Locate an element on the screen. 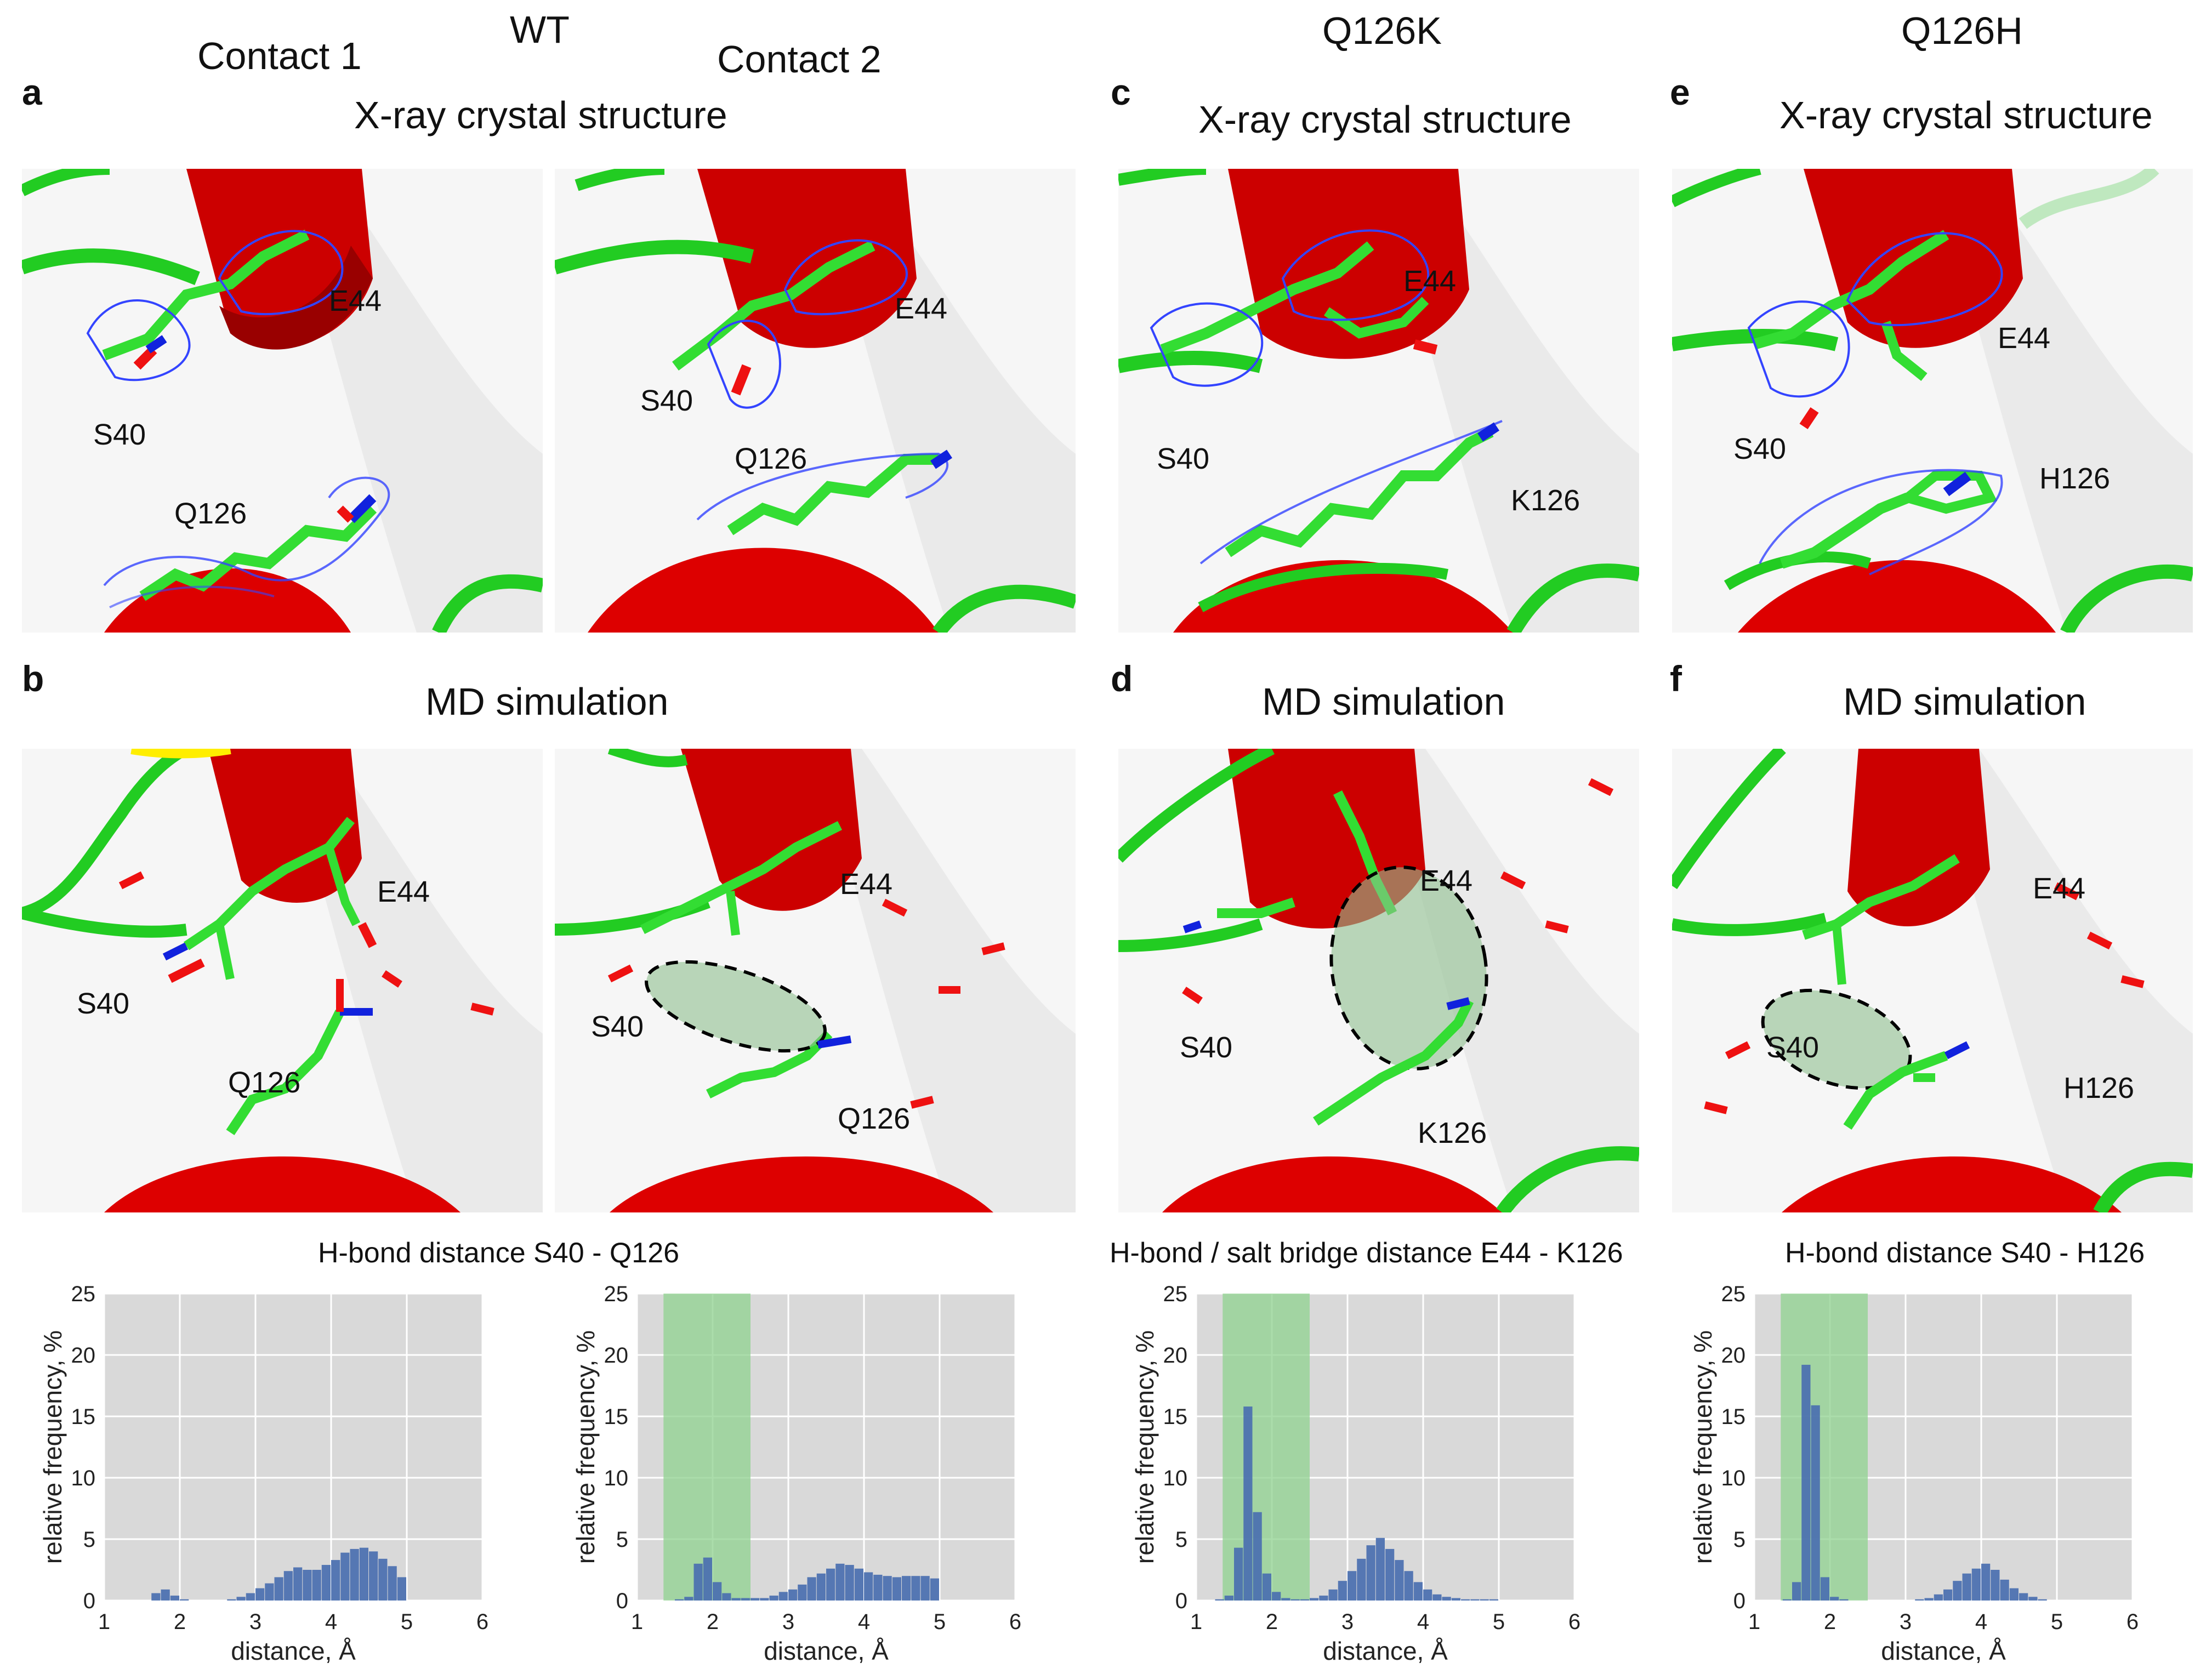  label-q126-xray-c1: Q126 is located at coordinates (210, 513).